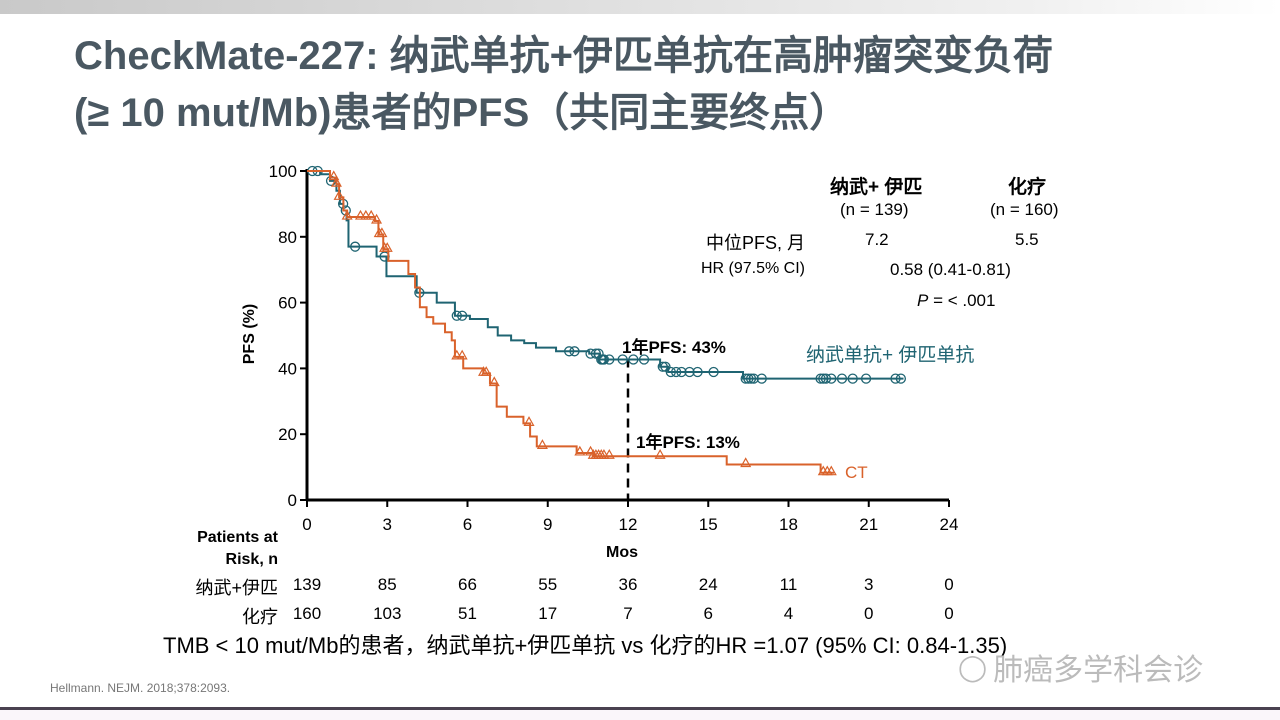 The width and height of the screenshot is (1280, 720). What do you see at coordinates (260, 617) in the screenshot?
I see `risk-row-label: 化疗` at bounding box center [260, 617].